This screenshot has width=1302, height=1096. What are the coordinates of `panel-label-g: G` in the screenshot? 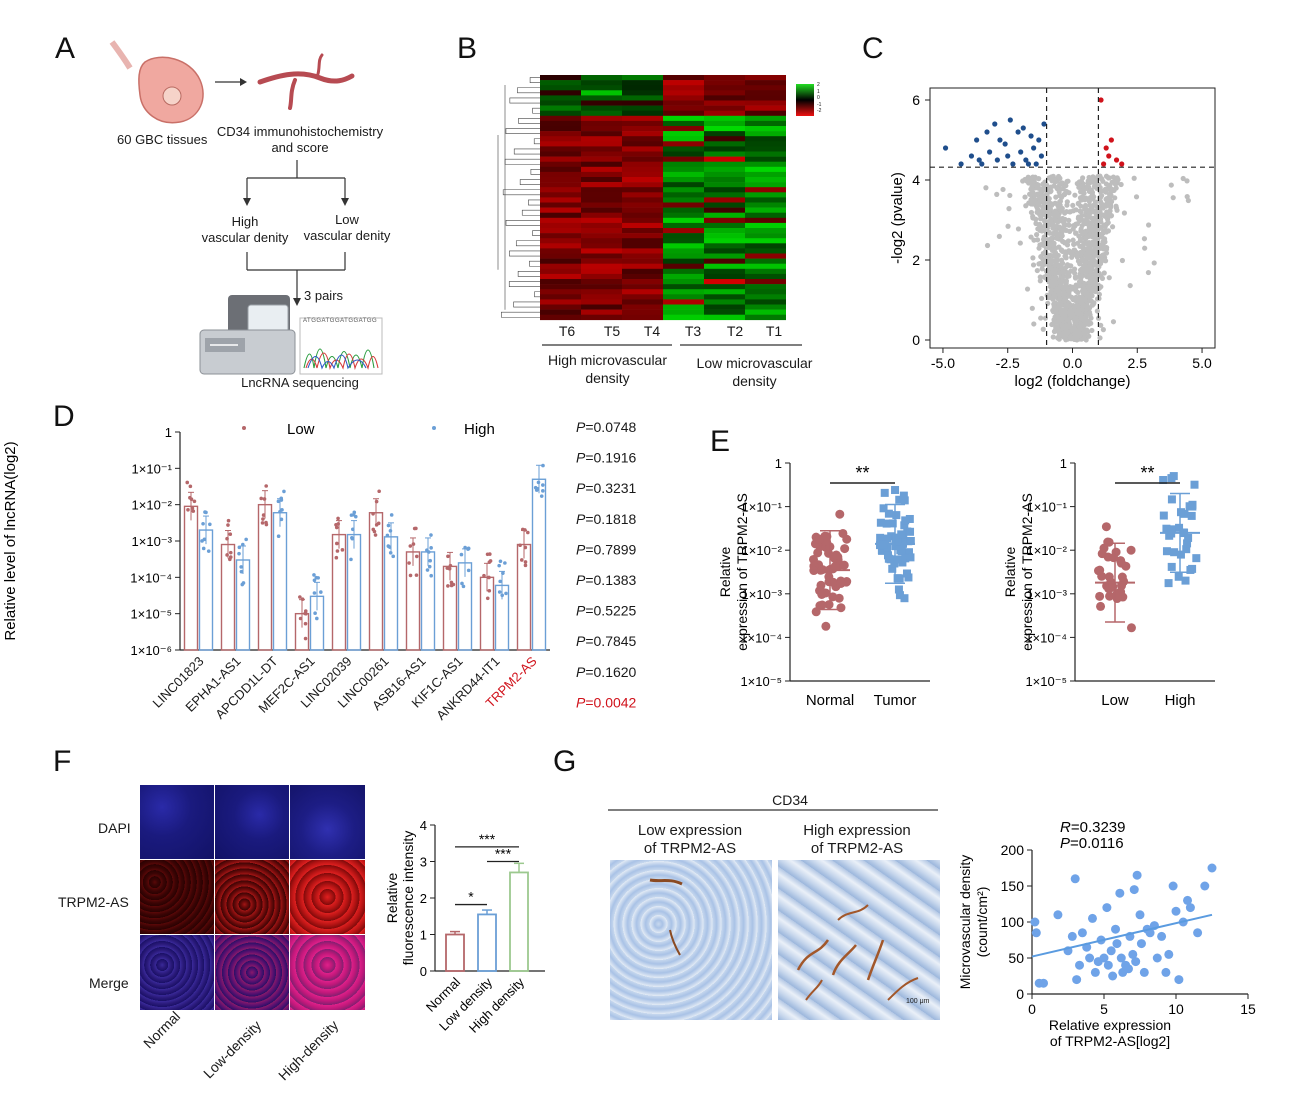 It's located at (565, 761).